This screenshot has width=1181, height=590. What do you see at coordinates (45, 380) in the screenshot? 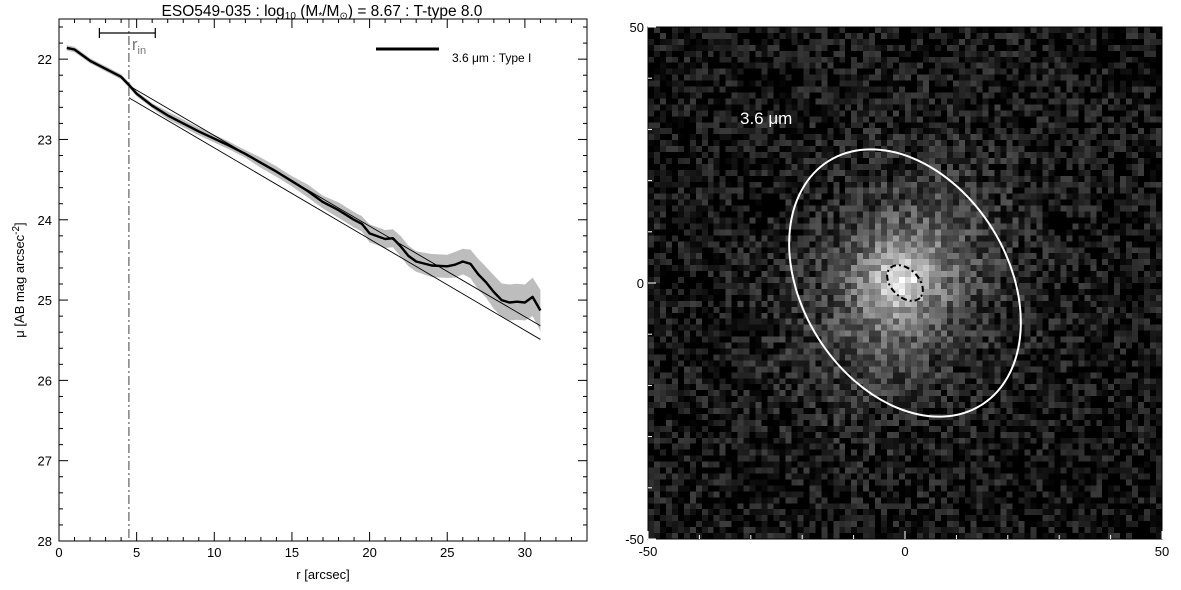
I see `y-tick-label: 26` at bounding box center [45, 380].